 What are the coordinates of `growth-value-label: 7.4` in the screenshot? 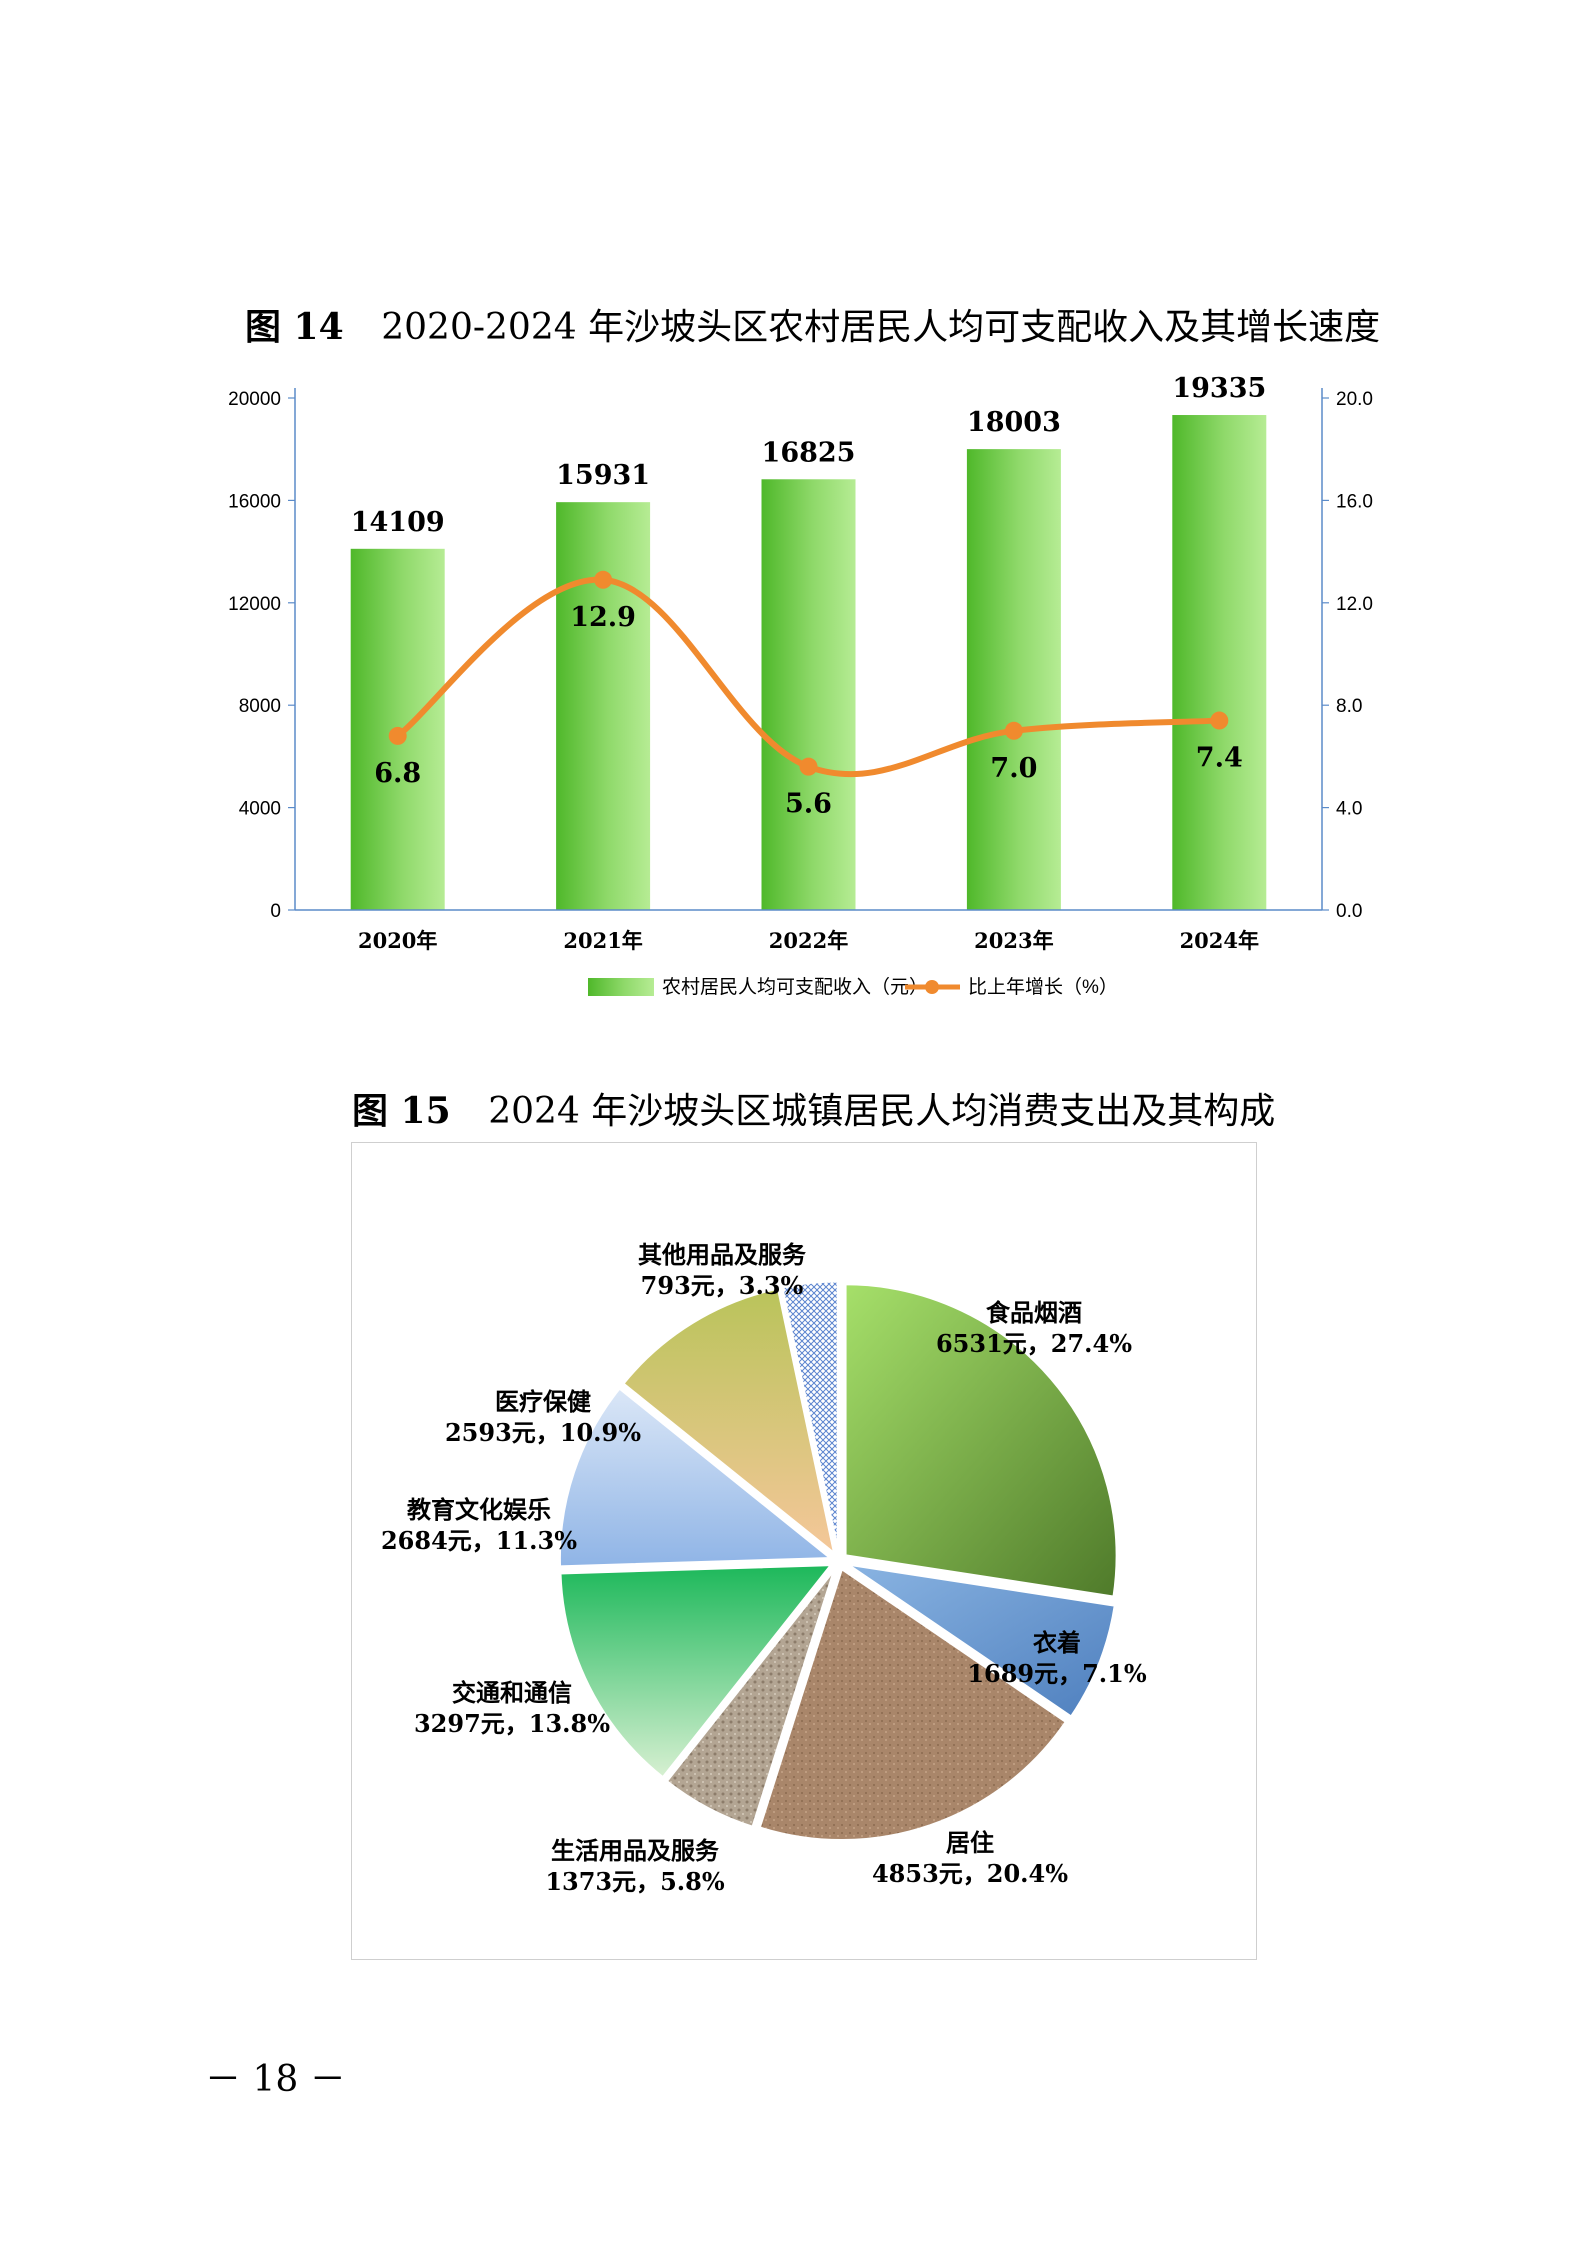 It's located at (1219, 758).